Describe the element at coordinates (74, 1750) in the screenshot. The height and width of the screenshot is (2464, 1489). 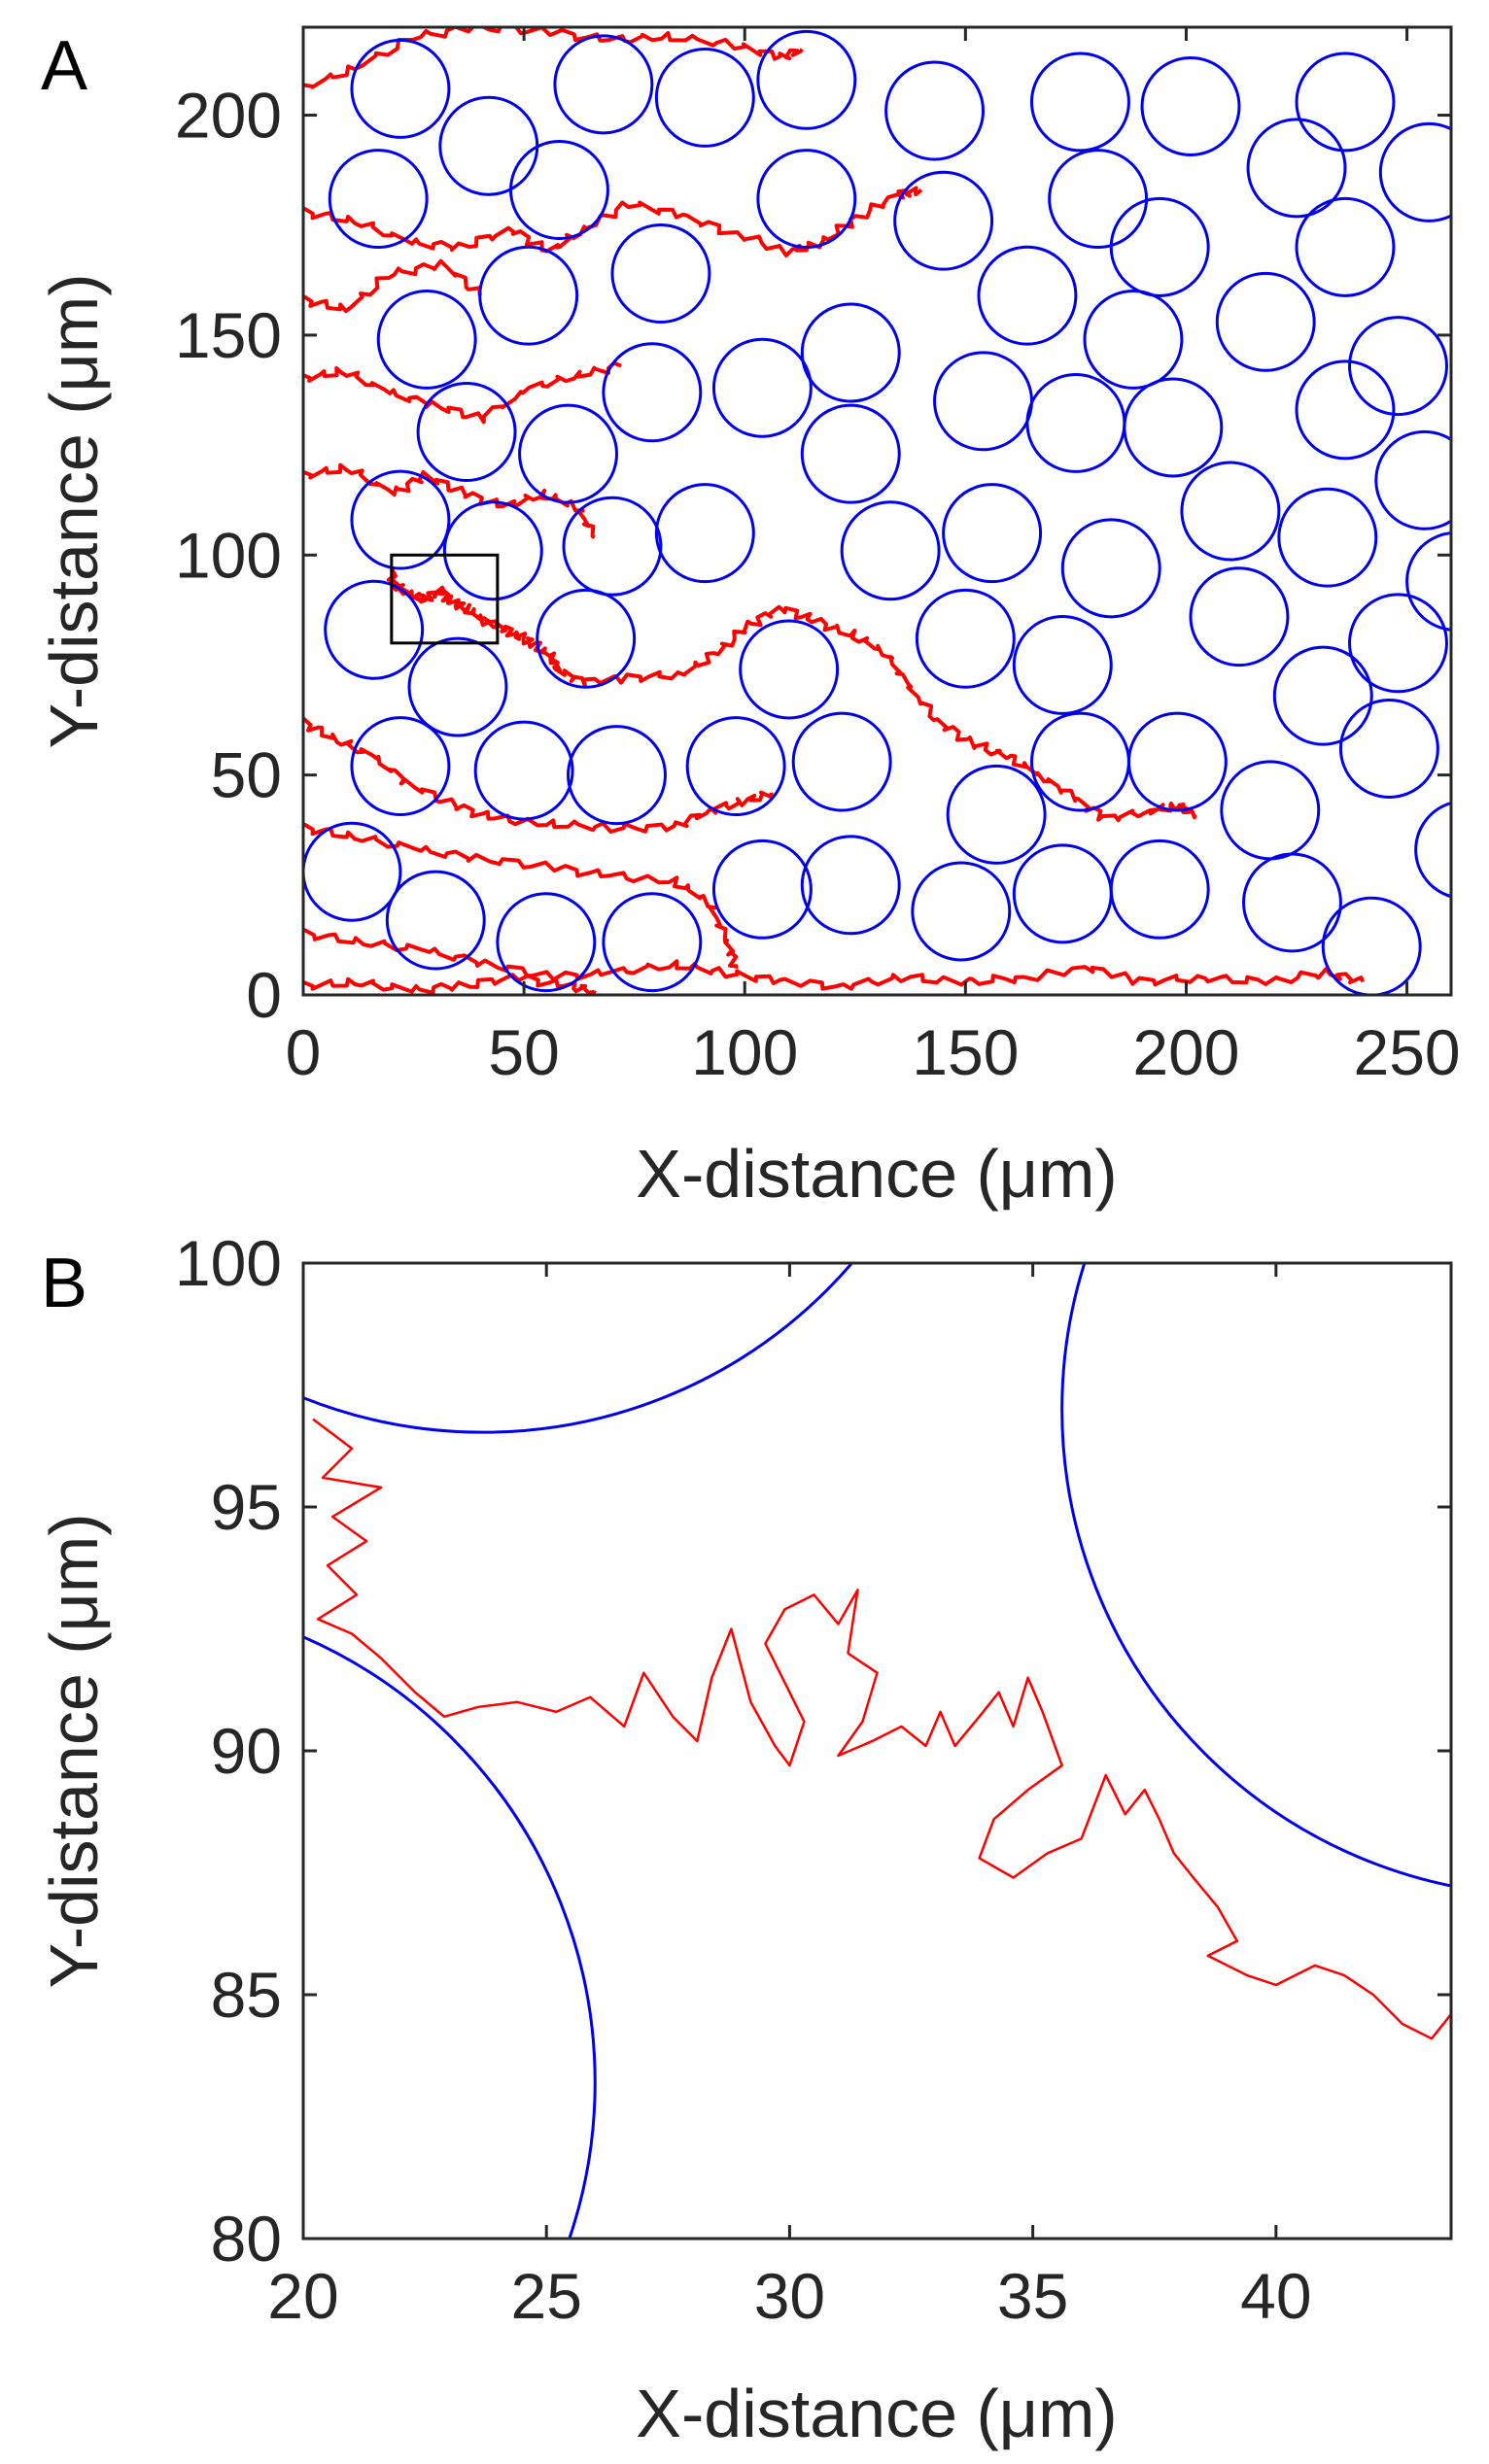
I see `panel-b-y-axis-title: Y-distance (μm)` at that location.